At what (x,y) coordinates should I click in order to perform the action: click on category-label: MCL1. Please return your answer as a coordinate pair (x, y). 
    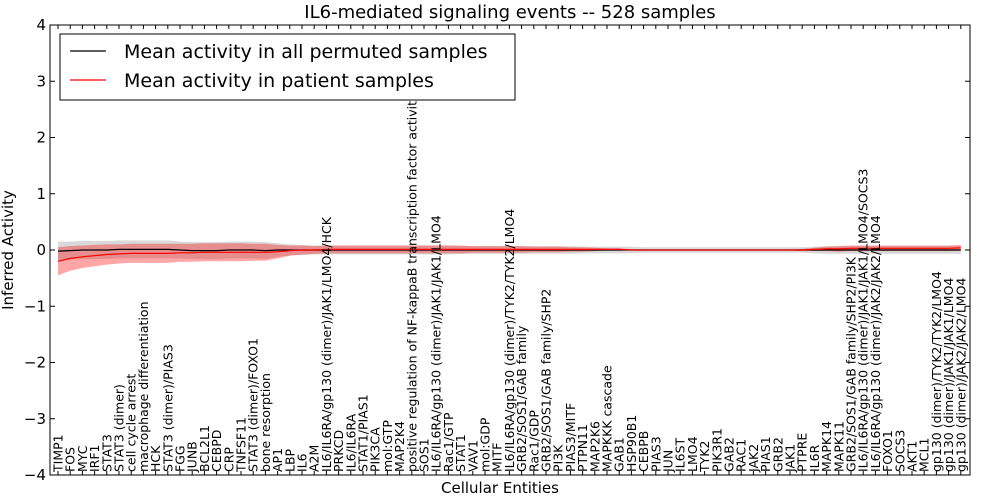
    Looking at the image, I should click on (924, 455).